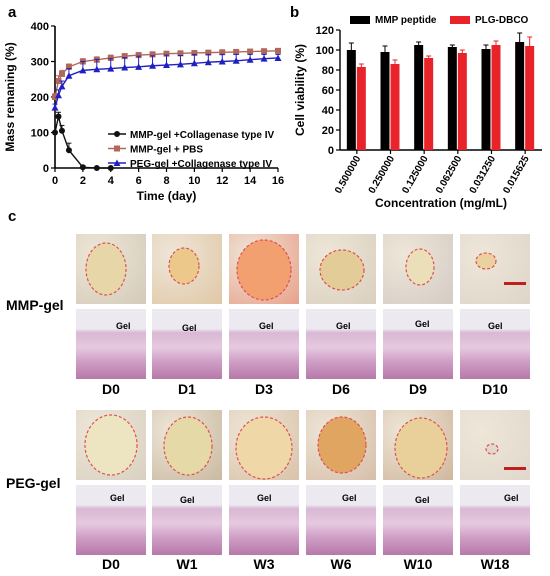 The image size is (550, 576). What do you see at coordinates (441, 203) in the screenshot?
I see `x-axis-label: Concentration (mg/mL)` at bounding box center [441, 203].